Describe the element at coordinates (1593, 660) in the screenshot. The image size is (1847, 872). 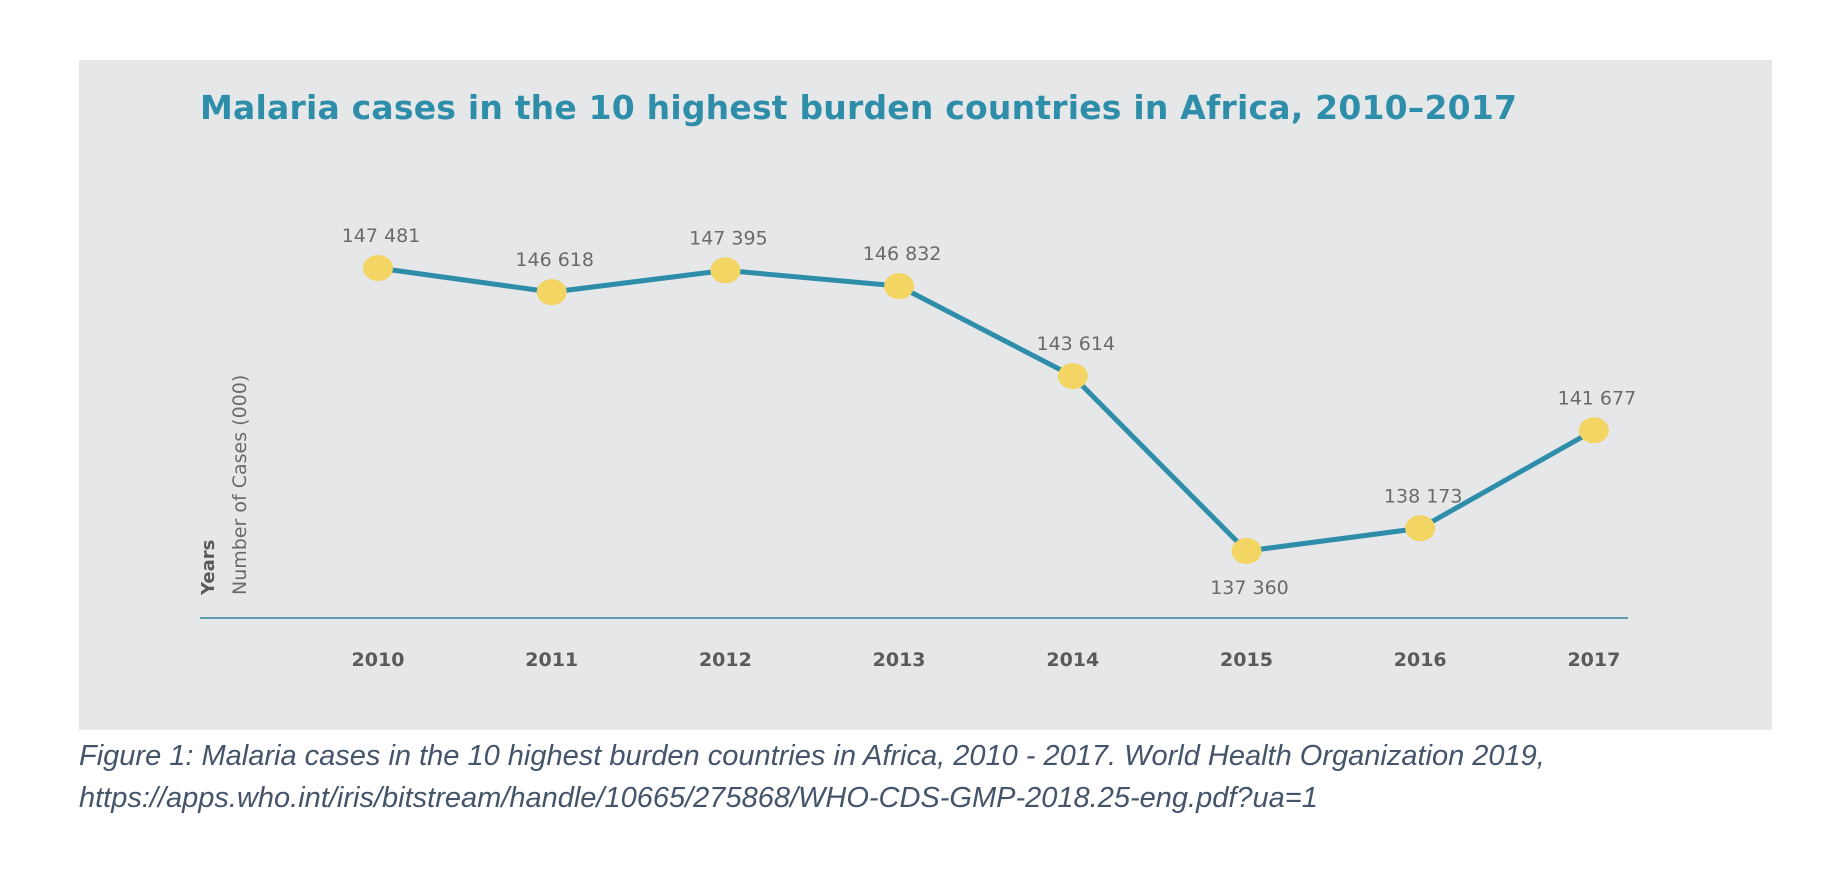
I see `x-tick-label-2017: 2017` at that location.